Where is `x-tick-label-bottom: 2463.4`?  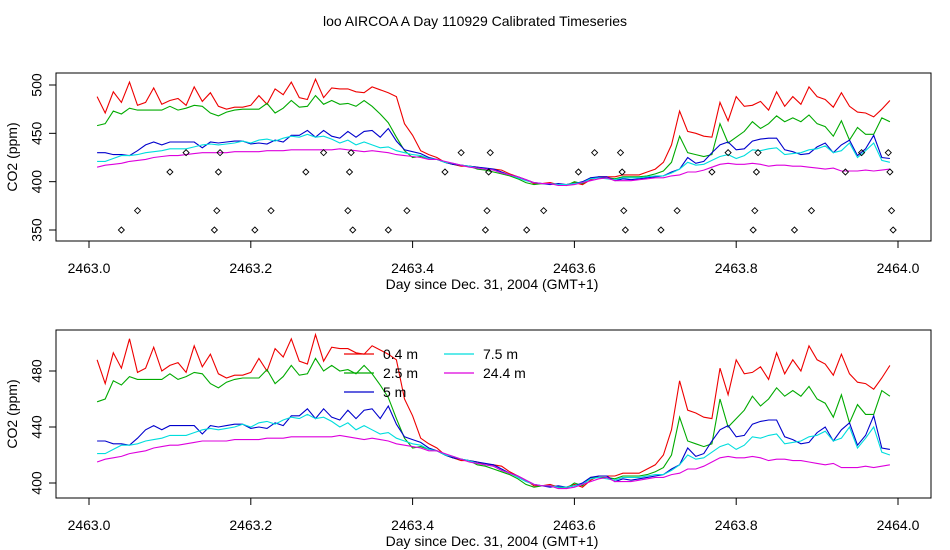 x-tick-label-bottom: 2463.4 is located at coordinates (412, 525).